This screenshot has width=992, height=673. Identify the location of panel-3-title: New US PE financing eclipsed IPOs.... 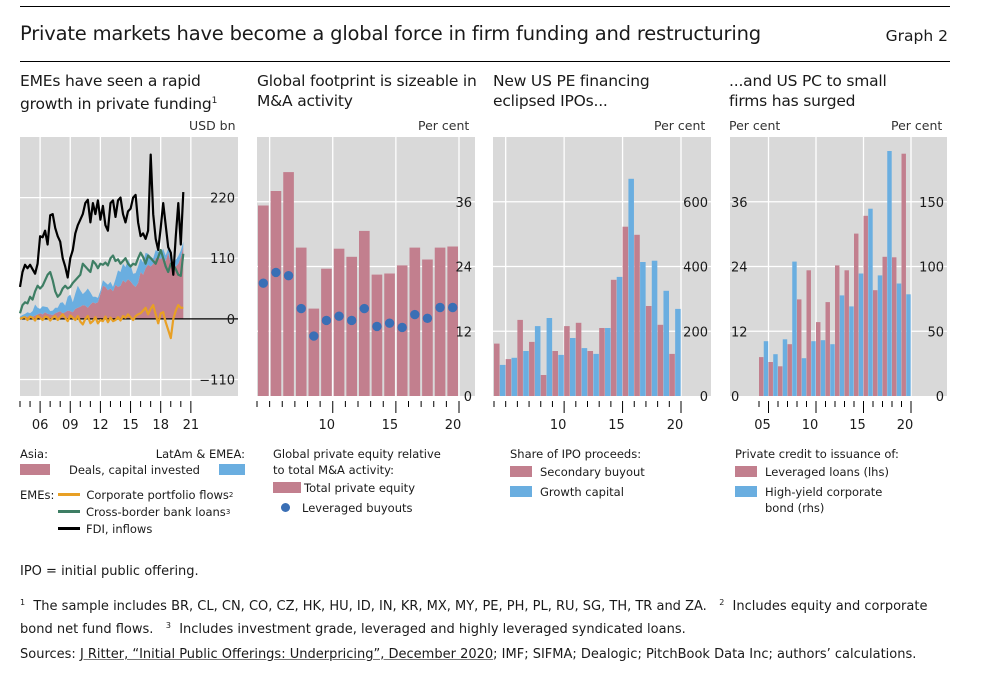
(571, 91).